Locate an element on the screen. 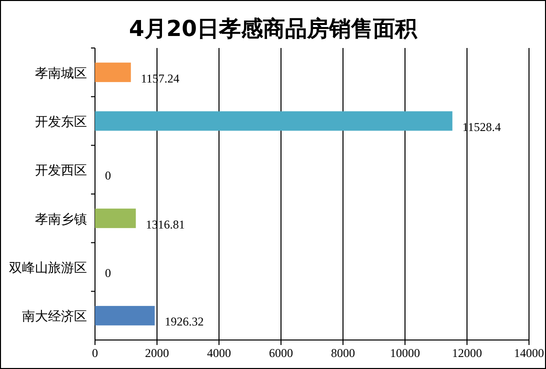 The image size is (546, 369). y-tick-label: 开发西区 is located at coordinates (61, 171).